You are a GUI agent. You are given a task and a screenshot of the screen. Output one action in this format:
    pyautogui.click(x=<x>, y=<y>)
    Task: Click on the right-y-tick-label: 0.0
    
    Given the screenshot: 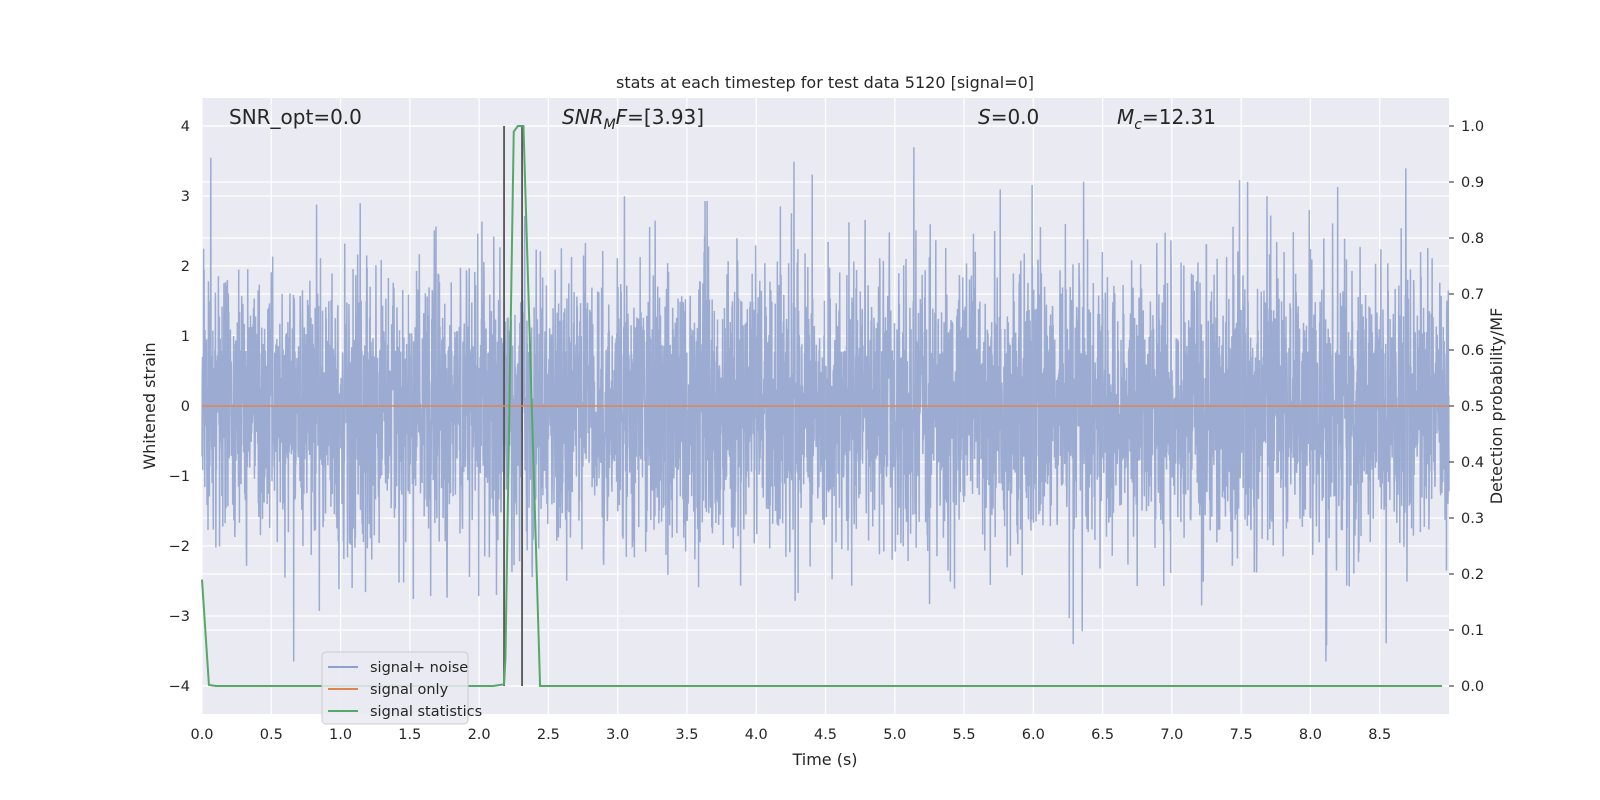 What is the action you would take?
    pyautogui.click(x=1472, y=687)
    